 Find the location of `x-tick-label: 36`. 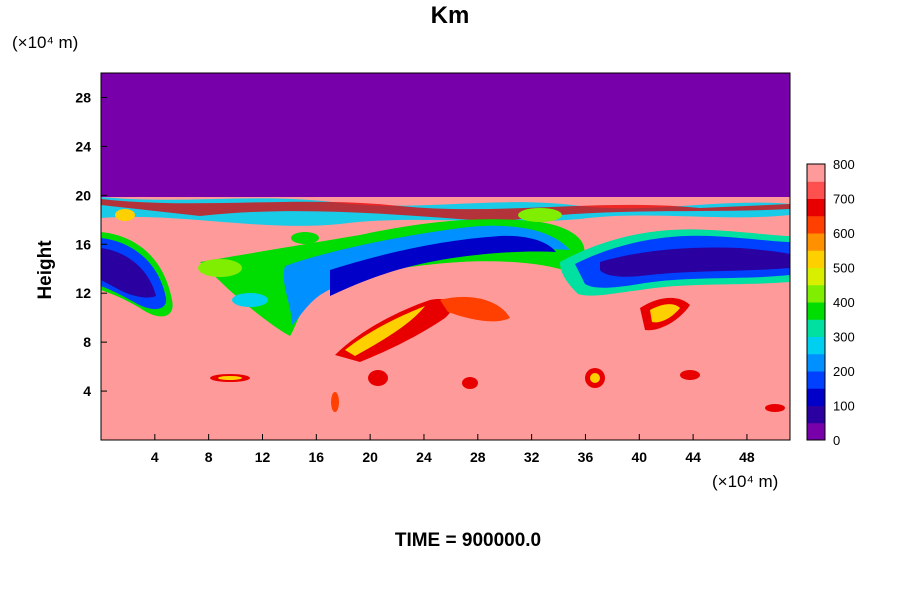

x-tick-label: 36 is located at coordinates (586, 457).